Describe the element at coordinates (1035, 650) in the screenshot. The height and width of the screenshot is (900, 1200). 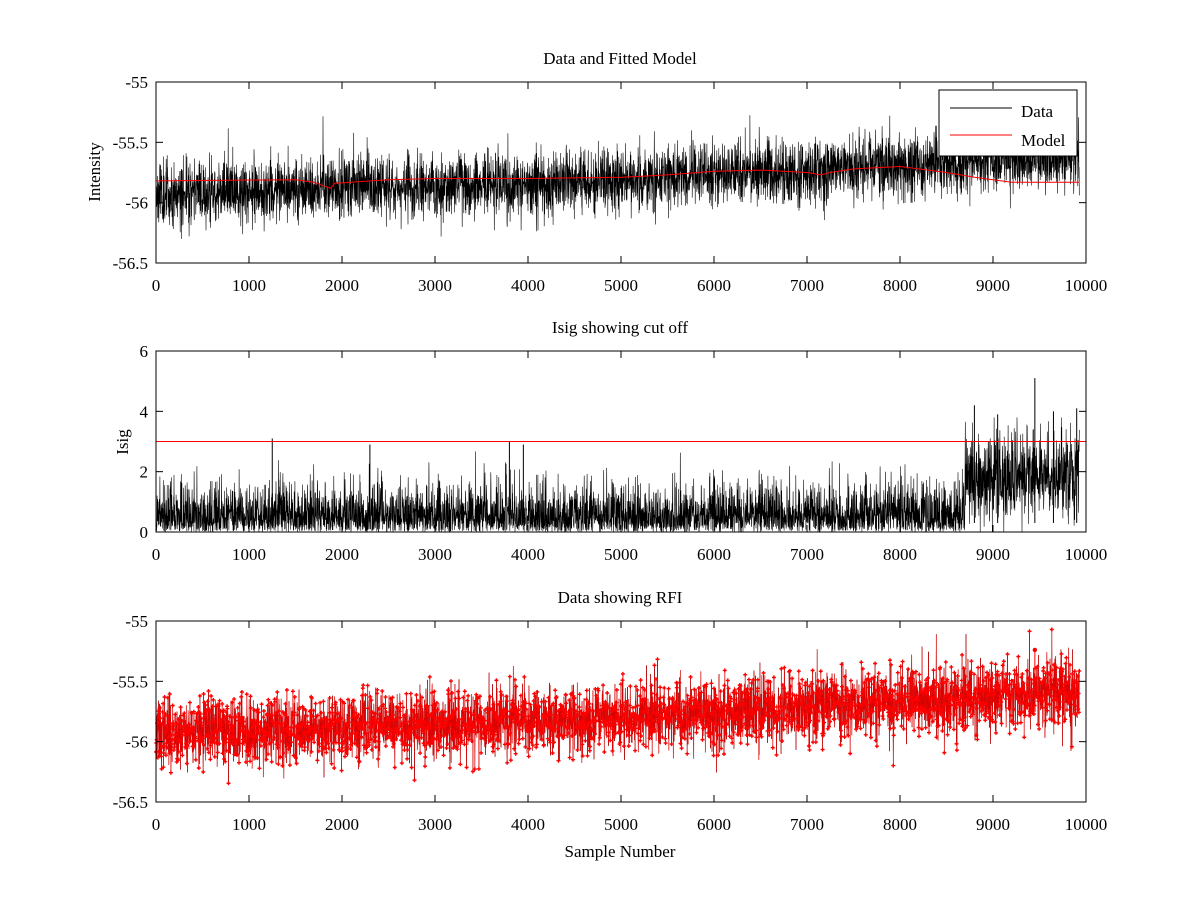
I see `rfi-highest-point` at that location.